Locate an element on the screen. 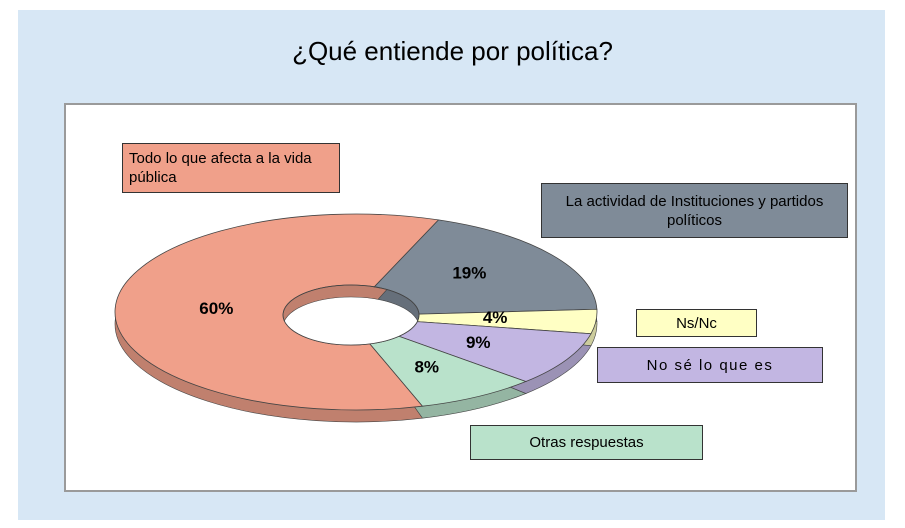 Image resolution: width=905 pixels, height=528 pixels. data-label: 9% is located at coordinates (478, 342).